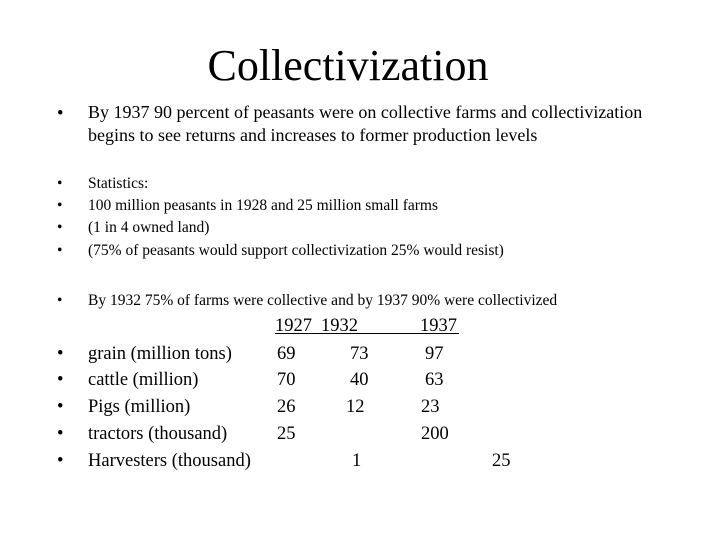 The height and width of the screenshot is (540, 720). I want to click on table-cell: 63, so click(434, 380).